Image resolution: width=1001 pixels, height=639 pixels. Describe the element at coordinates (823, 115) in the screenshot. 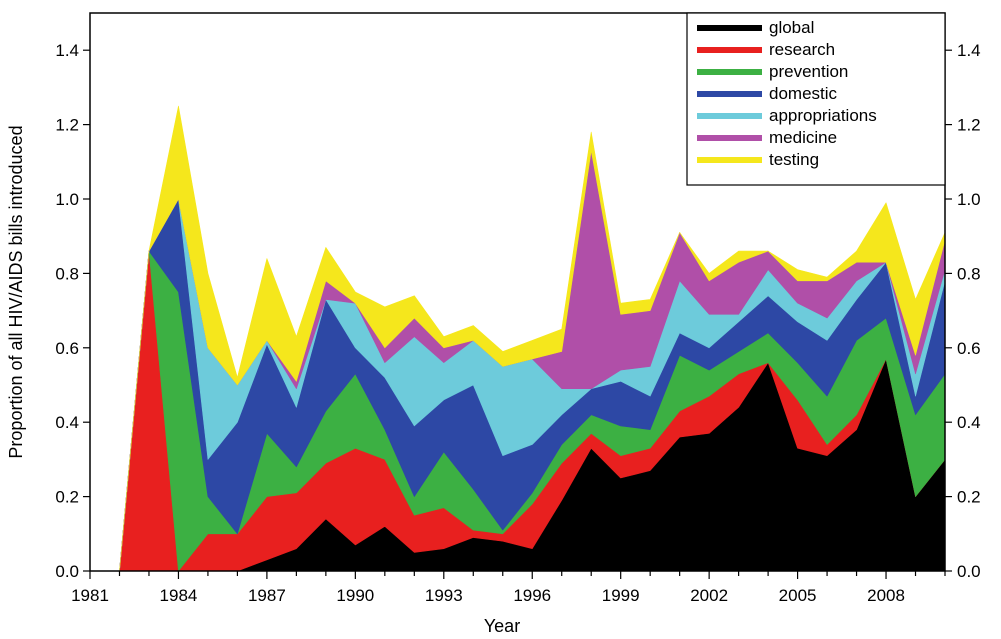

I see `legend-label-appropriations: appropriations` at that location.